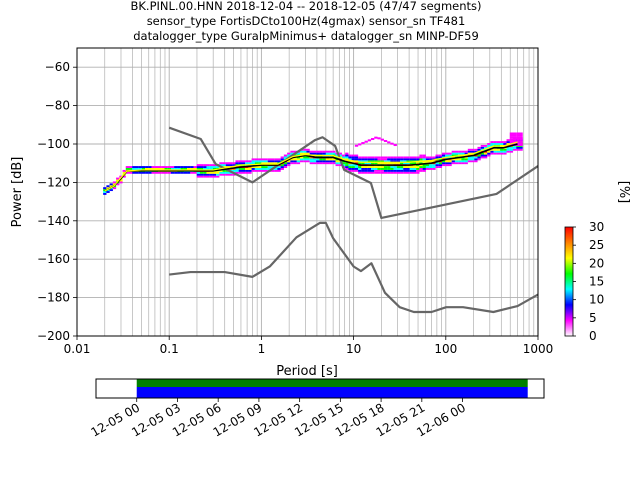  I want to click on y-tick-label: −60, so click(57, 67).